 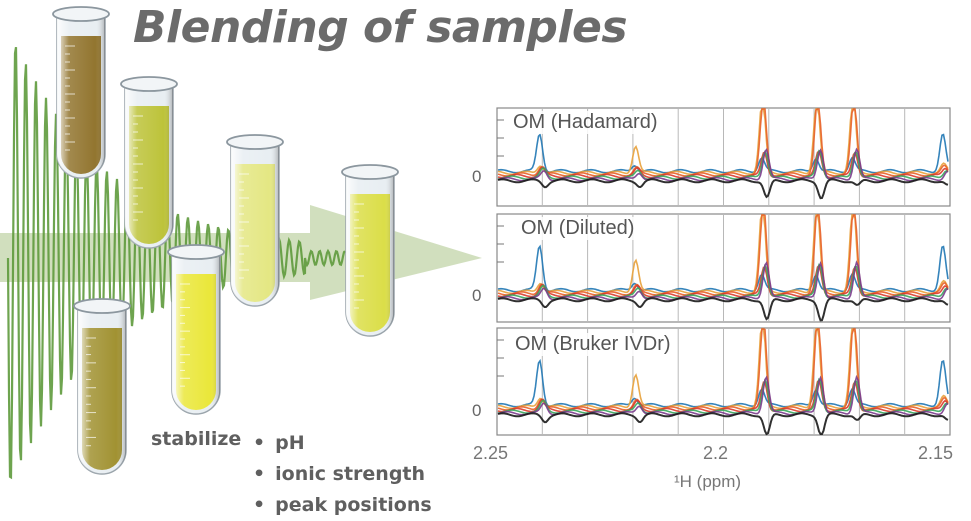 What do you see at coordinates (708, 481) in the screenshot?
I see `x-axis-label: ¹H (ppm)` at bounding box center [708, 481].